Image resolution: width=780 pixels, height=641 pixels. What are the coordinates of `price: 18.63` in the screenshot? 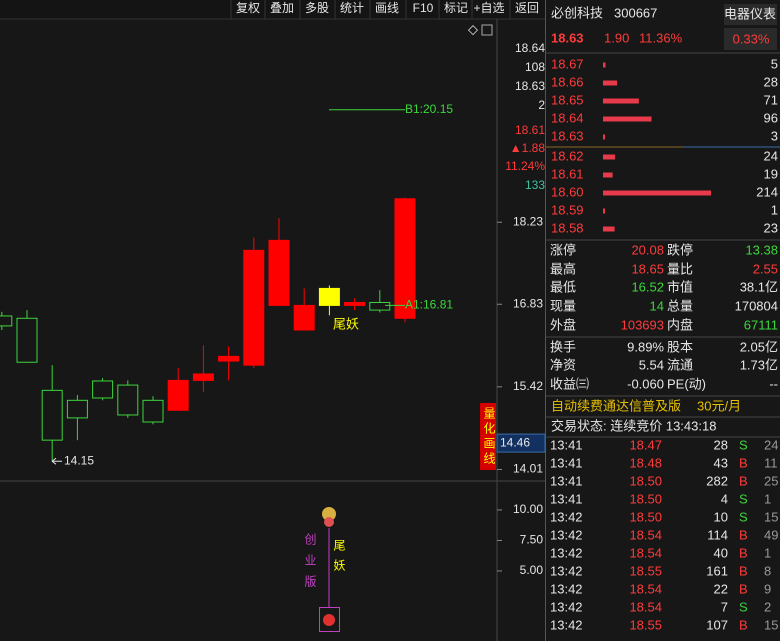 It's located at (567, 37).